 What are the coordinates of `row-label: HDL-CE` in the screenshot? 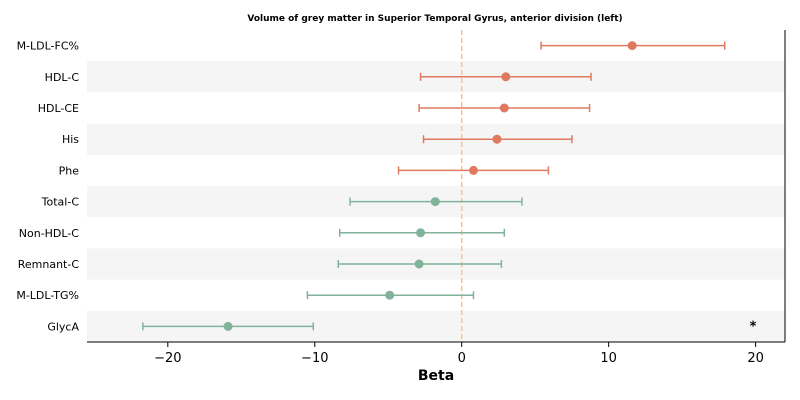 It's located at (58, 108).